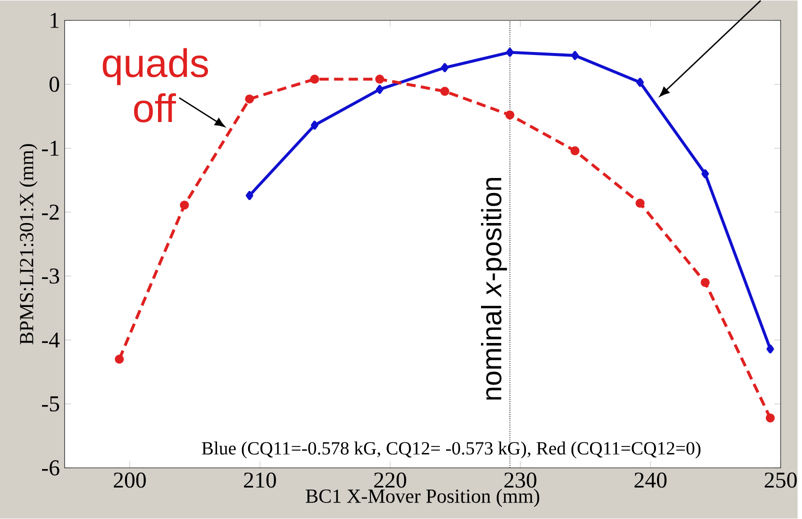  I want to click on x-tick-label: 230, so click(520, 480).